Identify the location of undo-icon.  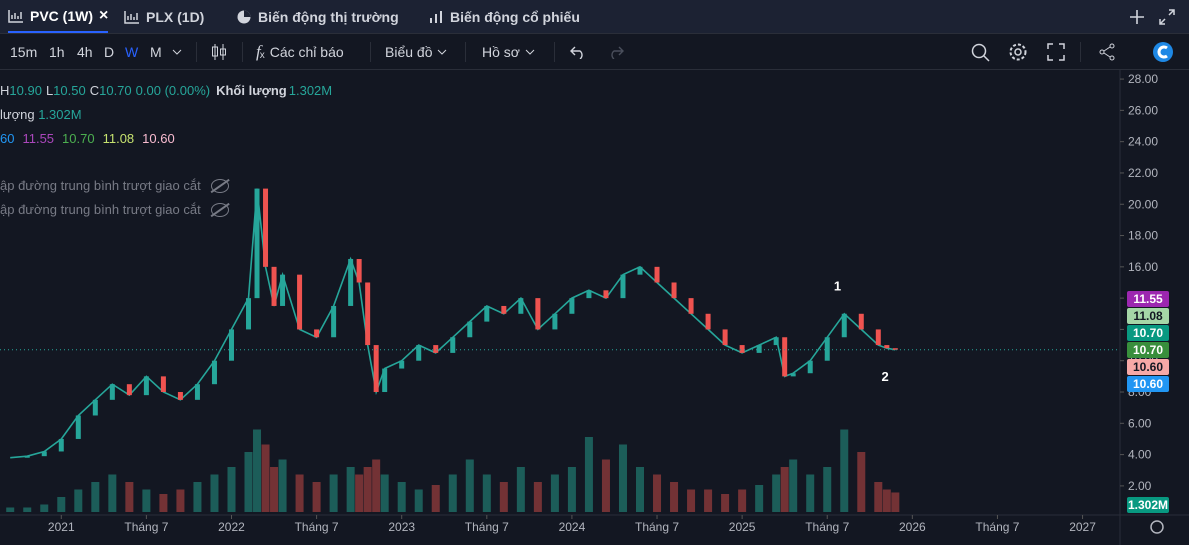
(578, 51).